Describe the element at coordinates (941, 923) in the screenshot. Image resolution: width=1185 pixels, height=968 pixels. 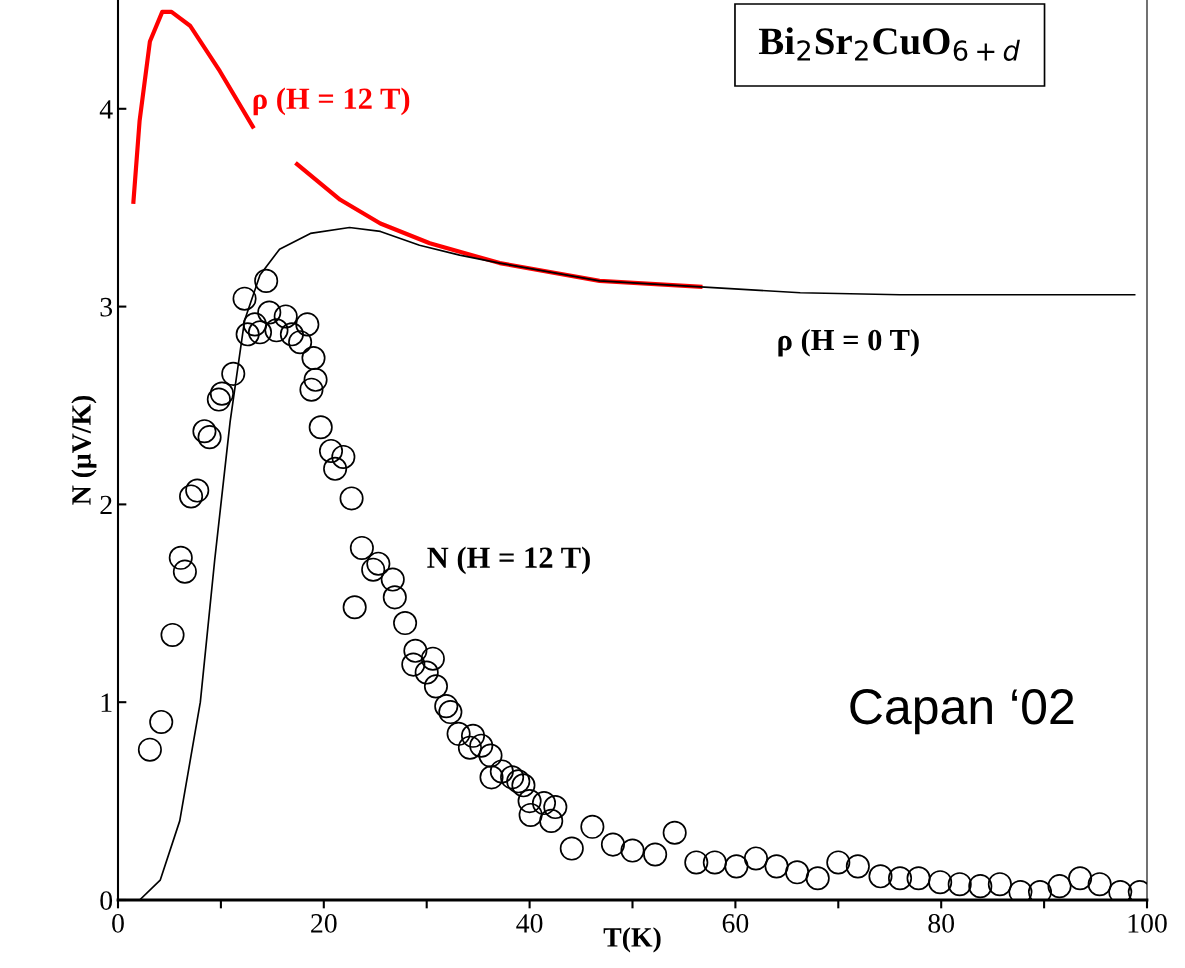
I see `x-tick-label: 80` at that location.